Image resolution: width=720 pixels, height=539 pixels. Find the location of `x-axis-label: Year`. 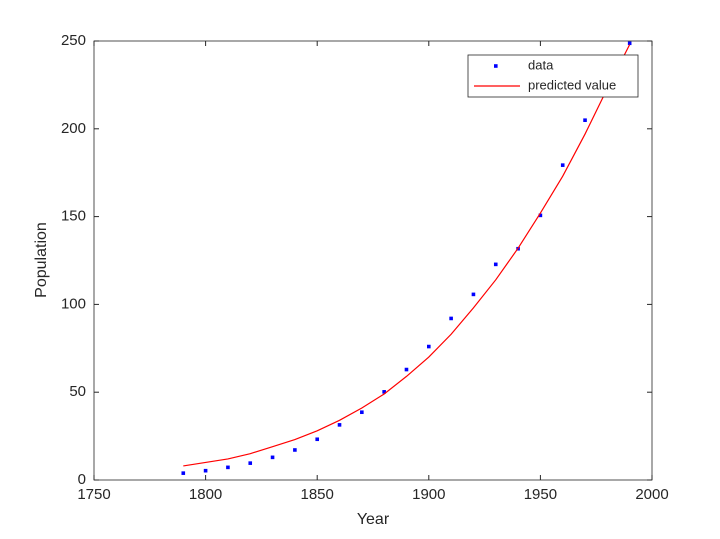

x-axis-label: Year is located at coordinates (373, 519).